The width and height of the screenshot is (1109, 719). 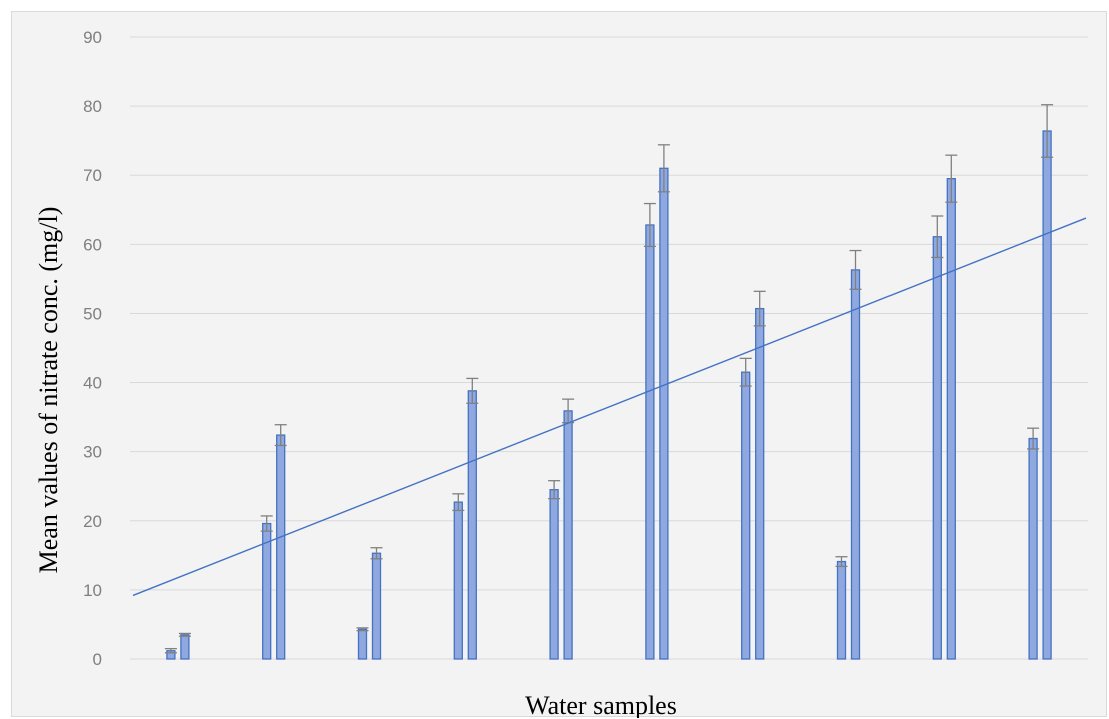 I want to click on y-axis-title: Mean values of nitrate conc. (mg/l), so click(x=48, y=390).